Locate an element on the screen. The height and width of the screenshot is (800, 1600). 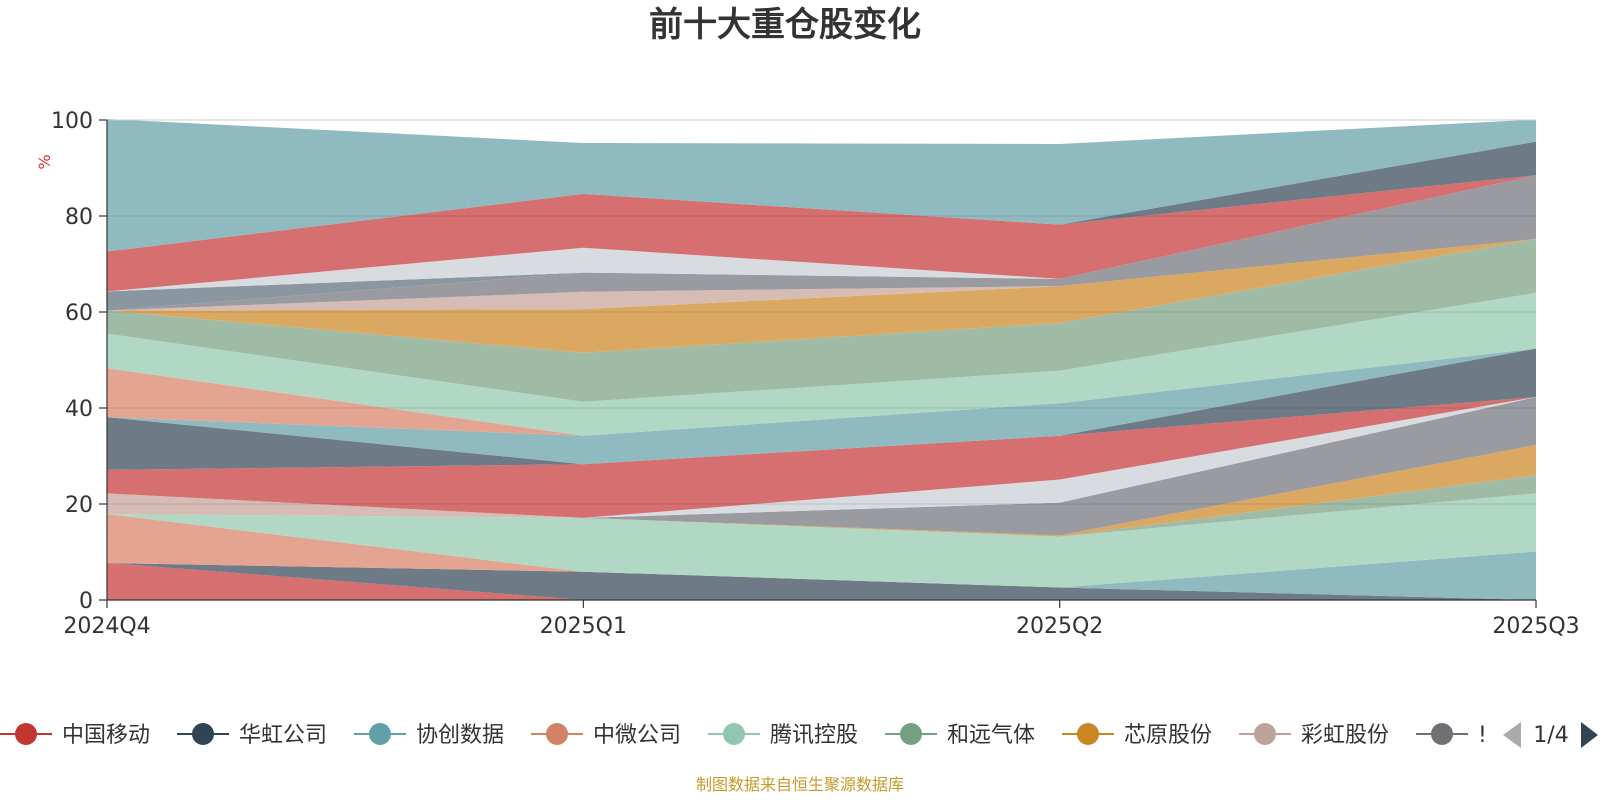
legend-item: 腾讯控股 is located at coordinates (783, 735).